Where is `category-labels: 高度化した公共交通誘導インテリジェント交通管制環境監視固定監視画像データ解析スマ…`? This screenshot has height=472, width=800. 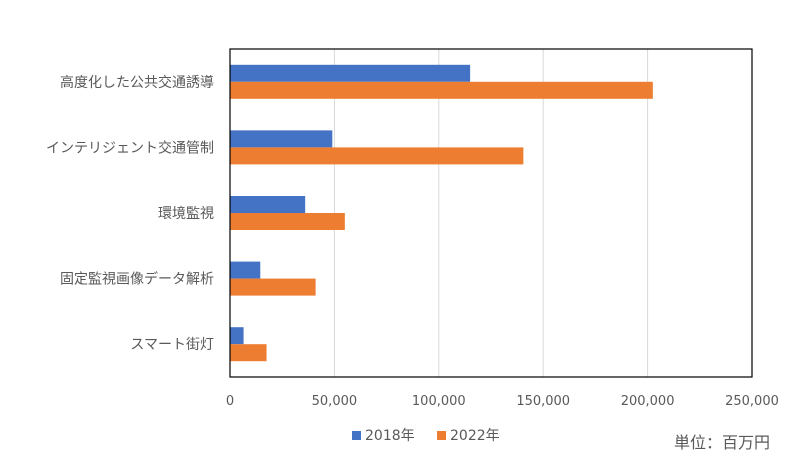 category-labels: 高度化した公共交通誘導インテリジェント交通管制環境監視固定監視画像データ解析スマ… is located at coordinates (130, 213).